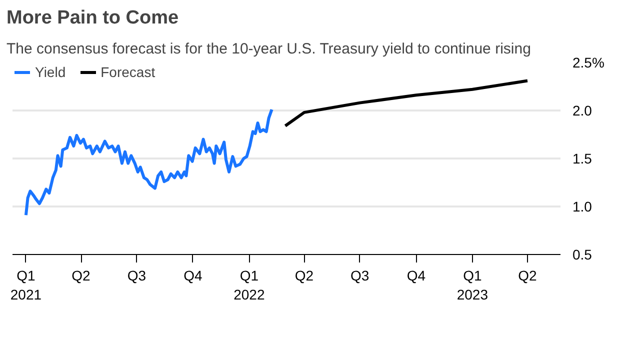 Image resolution: width=627 pixels, height=349 pixels. What do you see at coordinates (472, 285) in the screenshot?
I see `x-tick-label: Q1 2023` at bounding box center [472, 285].